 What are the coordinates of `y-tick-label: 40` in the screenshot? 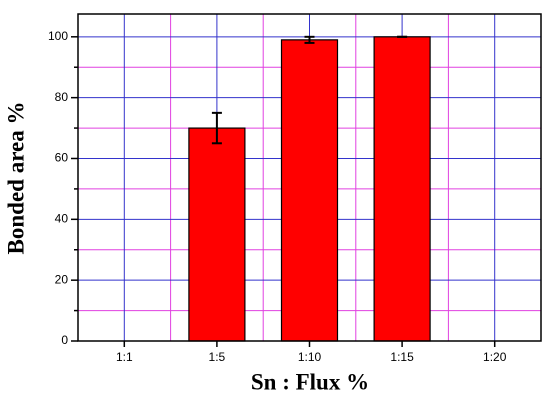 It's located at (62, 218).